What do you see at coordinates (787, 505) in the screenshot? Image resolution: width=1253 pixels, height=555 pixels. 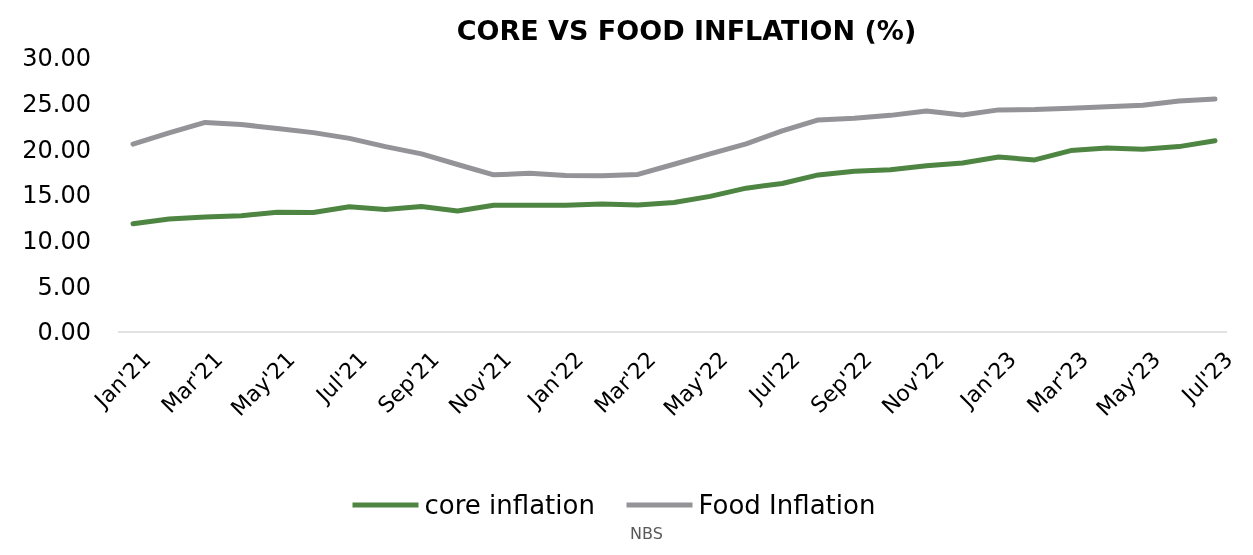 I see `legend-label: Food Inflation` at bounding box center [787, 505].